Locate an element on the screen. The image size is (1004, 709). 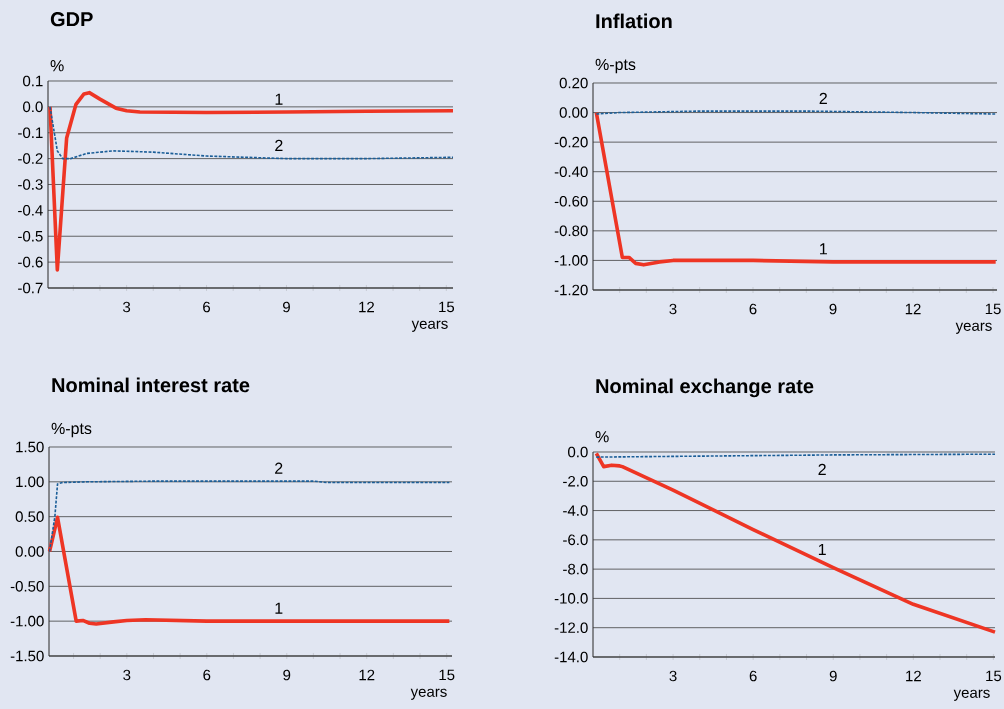
y-tick-label: -10.0 is located at coordinates (571, 598).